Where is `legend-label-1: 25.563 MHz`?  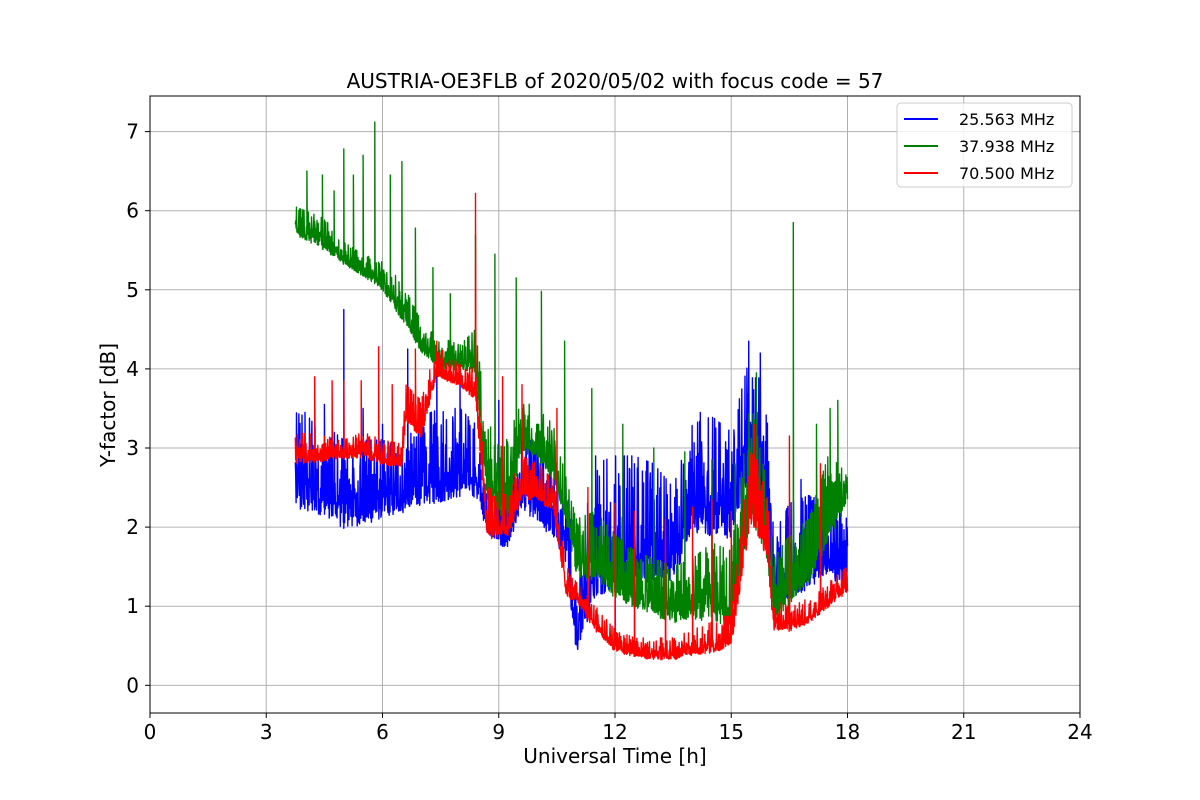 legend-label-1: 25.563 MHz is located at coordinates (1006, 119).